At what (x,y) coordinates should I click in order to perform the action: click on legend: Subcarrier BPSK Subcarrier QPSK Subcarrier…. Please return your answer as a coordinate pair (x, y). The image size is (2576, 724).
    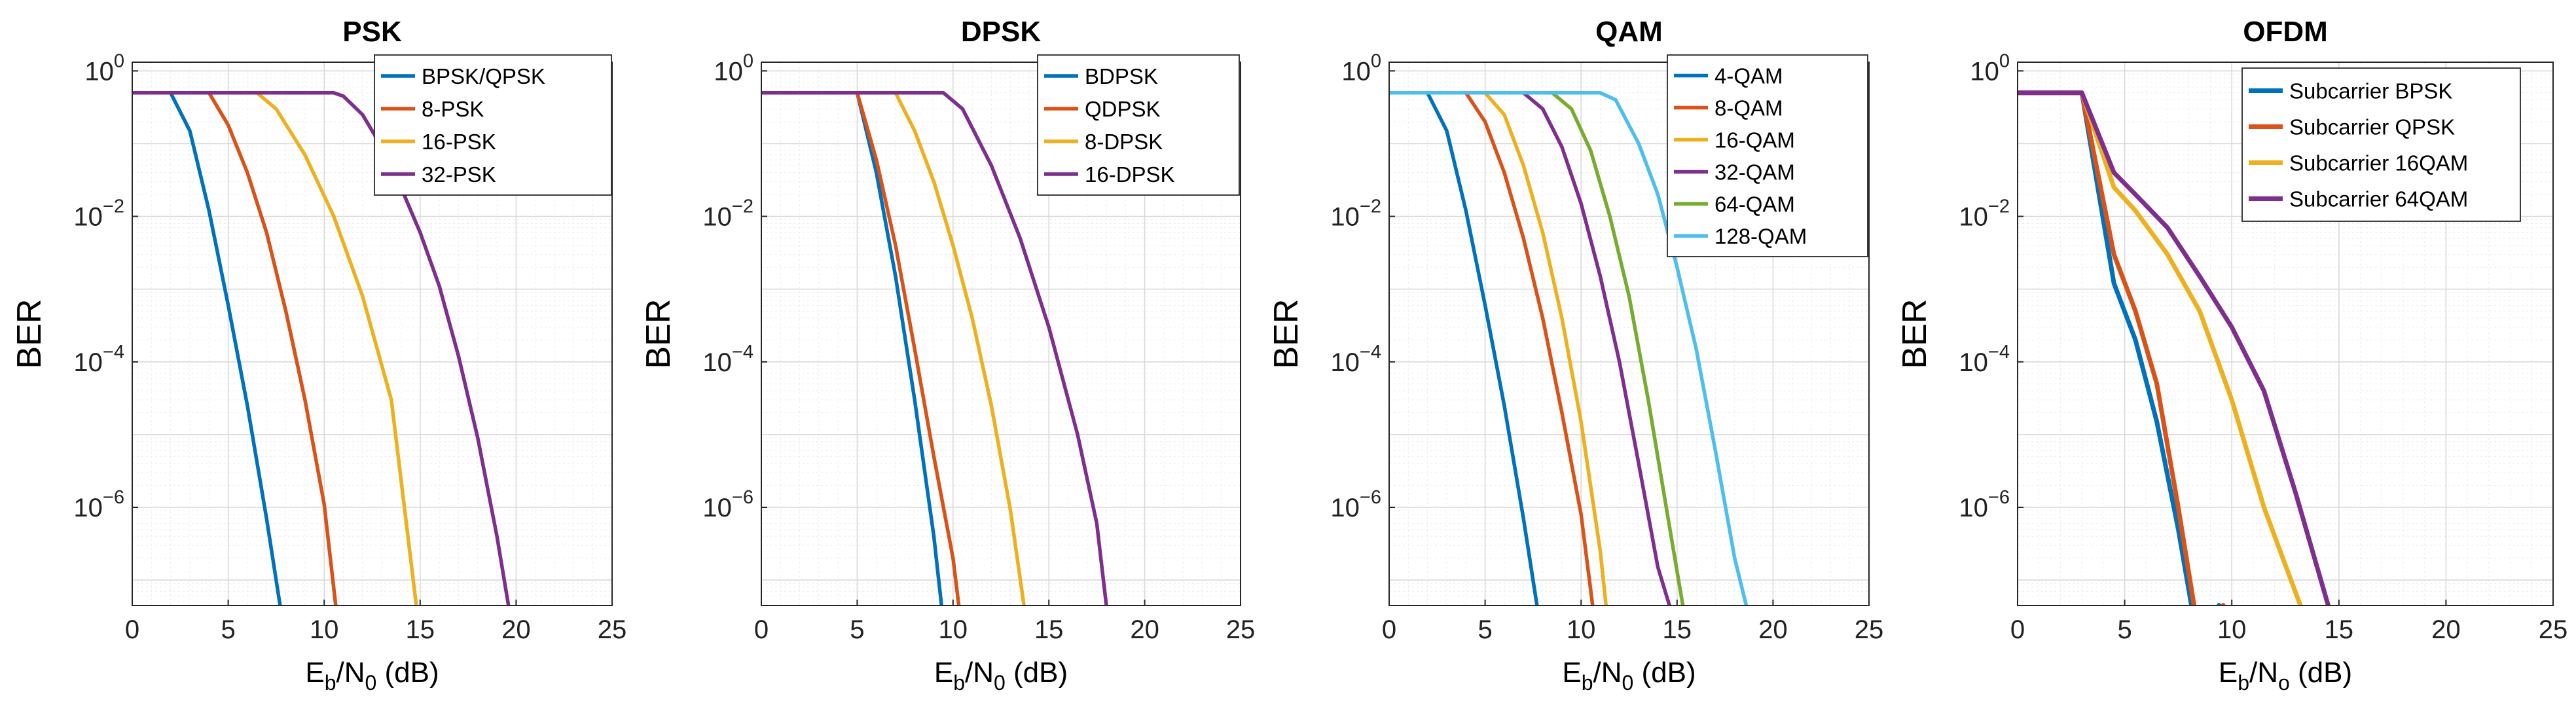
    Looking at the image, I should click on (2381, 144).